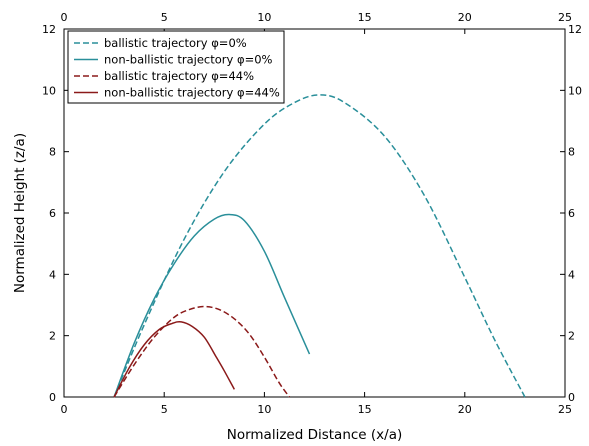 This screenshot has width=589, height=446. Describe the element at coordinates (188, 60) in the screenshot. I see `legend-label: non-ballistic trajectory φ=0%` at that location.